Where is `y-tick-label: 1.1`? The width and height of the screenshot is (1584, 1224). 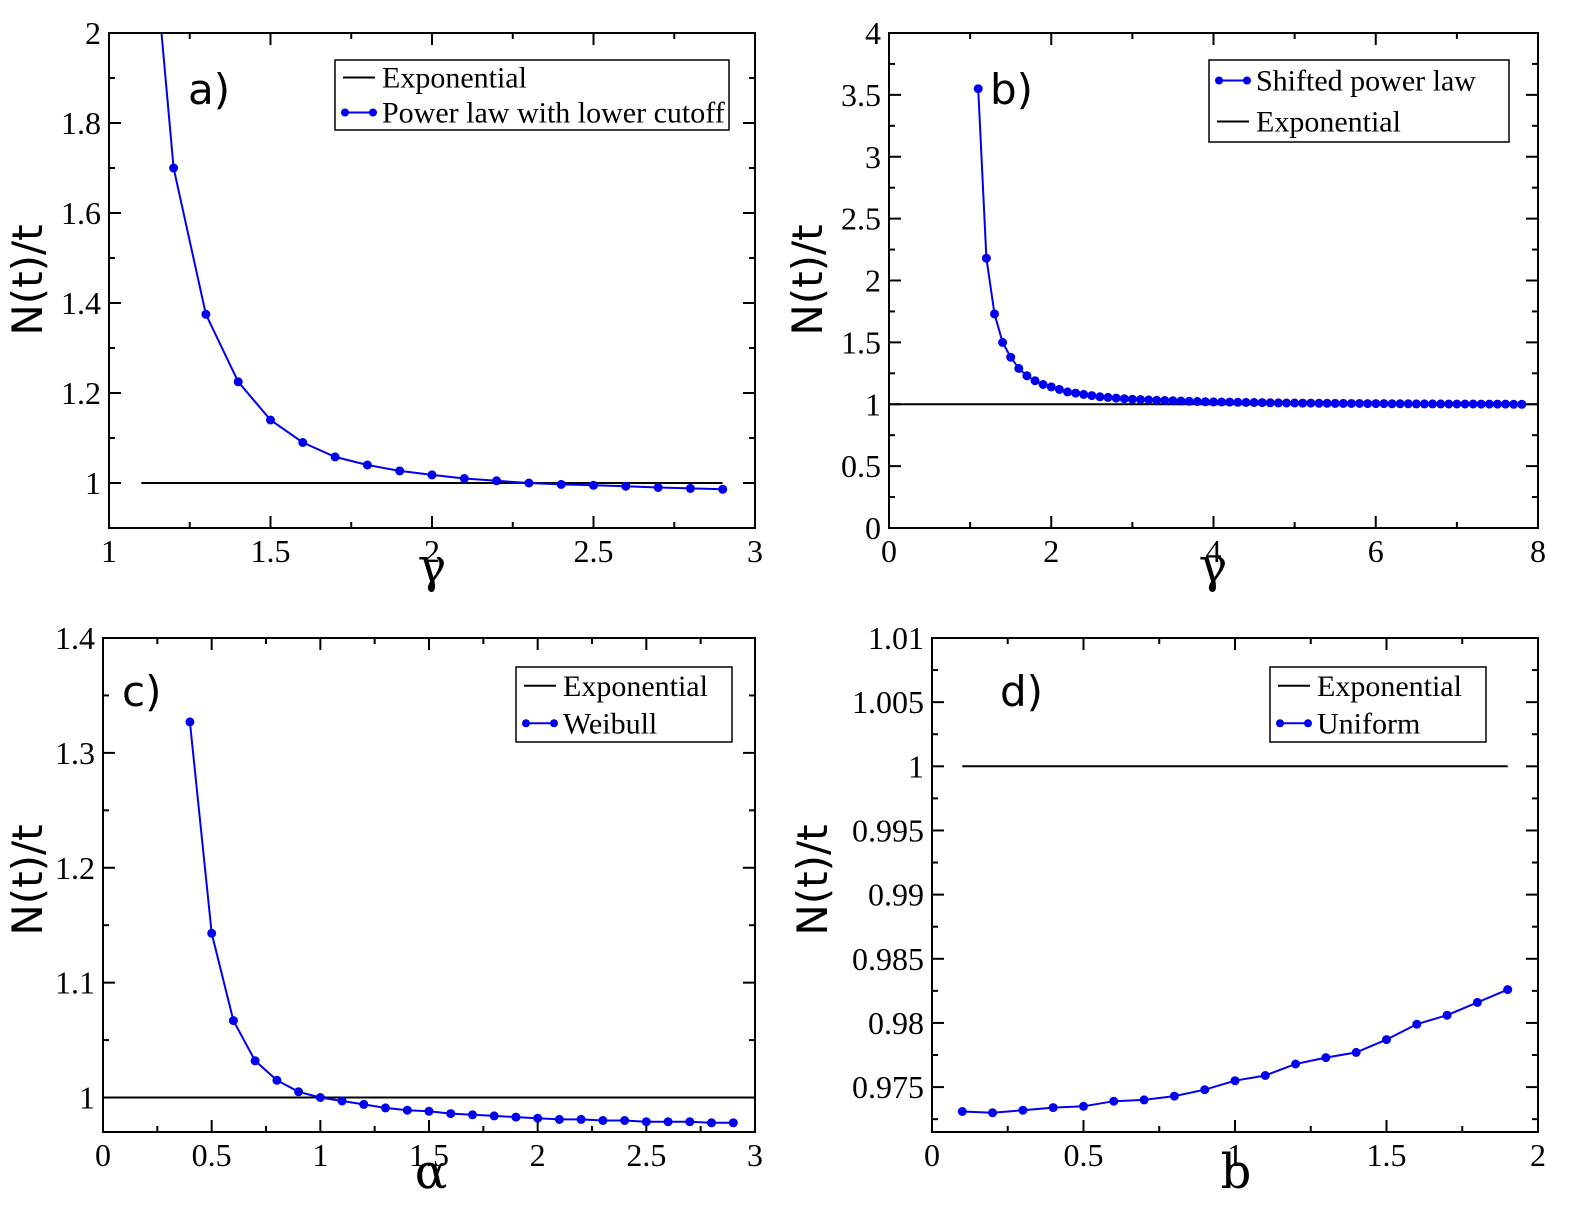
y-tick-label: 1.1 is located at coordinates (75, 983).